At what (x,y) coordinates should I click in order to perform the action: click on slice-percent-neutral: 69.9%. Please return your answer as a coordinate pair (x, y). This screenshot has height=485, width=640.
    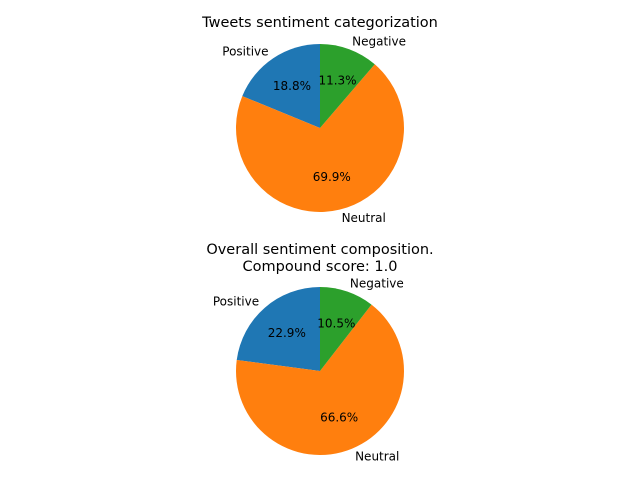
    Looking at the image, I should click on (332, 177).